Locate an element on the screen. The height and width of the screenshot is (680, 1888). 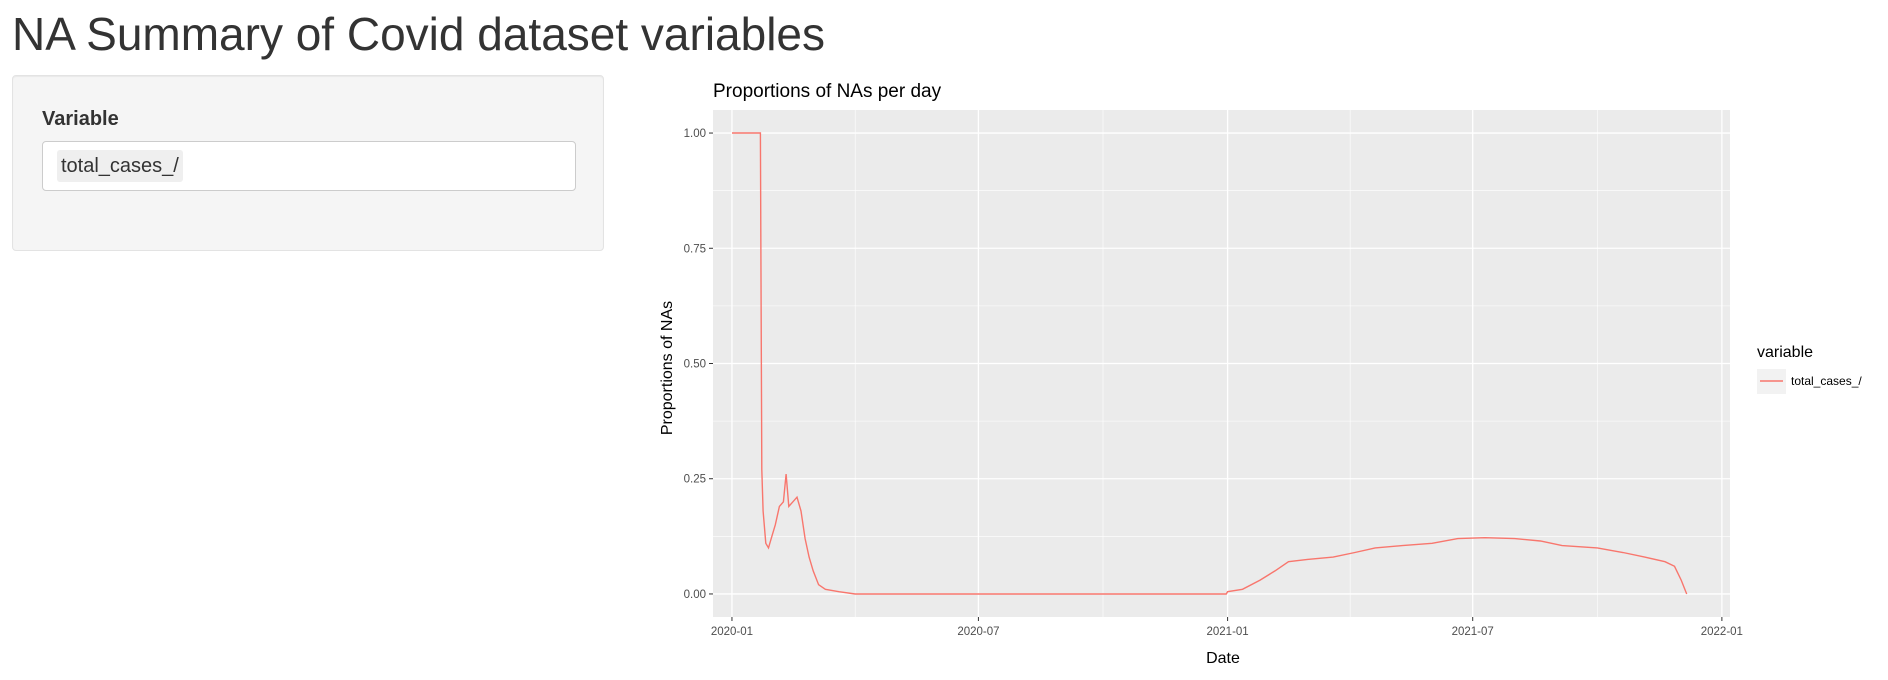
x-tick-label: 2022-01 is located at coordinates (1722, 632).